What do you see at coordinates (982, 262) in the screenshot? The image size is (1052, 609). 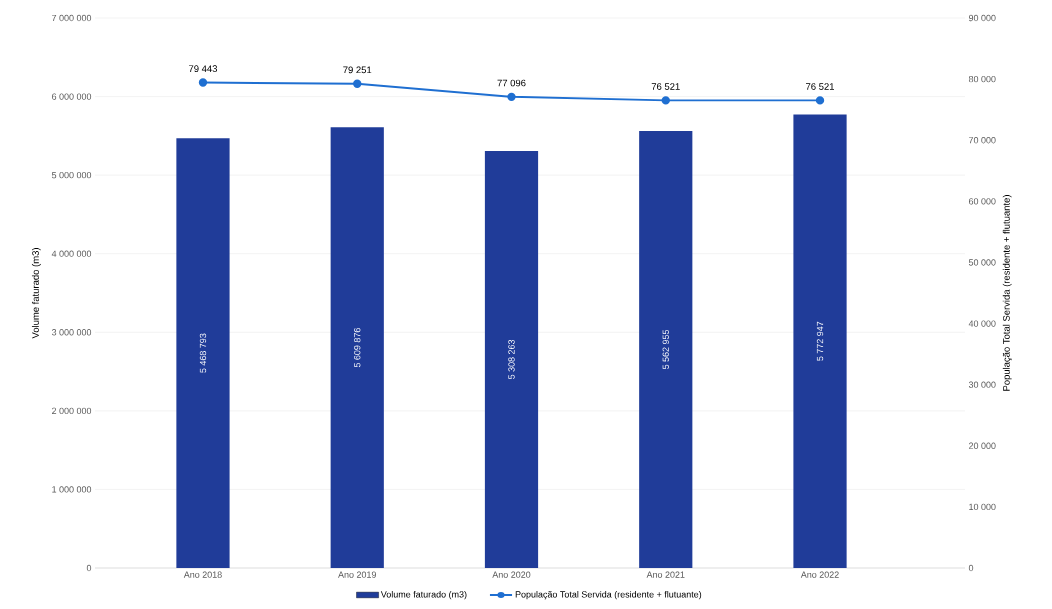 I see `y2-tick-label: 50 000` at bounding box center [982, 262].